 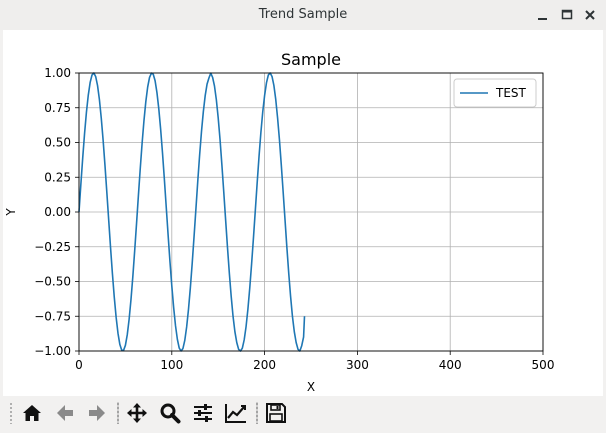 What do you see at coordinates (543, 365) in the screenshot?
I see `x-tick-label: 500` at bounding box center [543, 365].